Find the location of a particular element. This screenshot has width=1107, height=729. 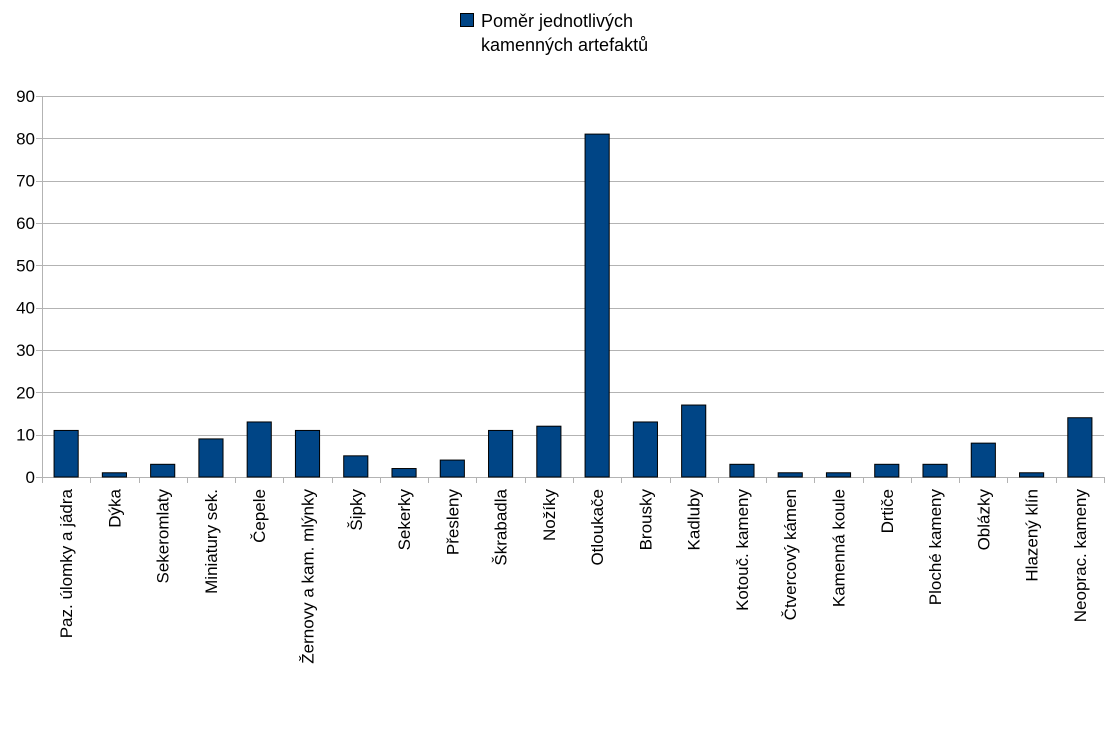

x-tick-label: Čepele is located at coordinates (259, 516).